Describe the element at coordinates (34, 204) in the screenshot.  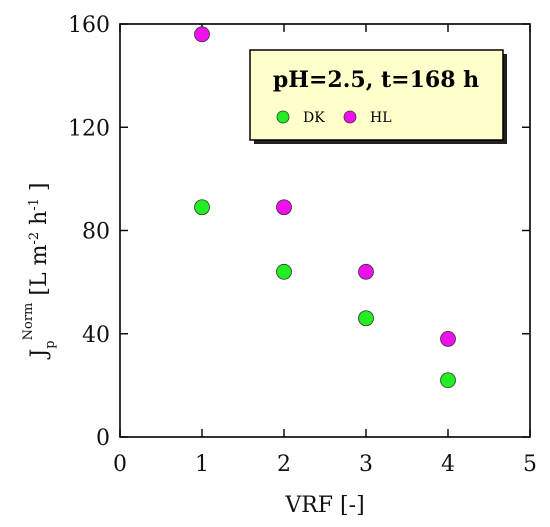
I see `y-label-unit-exp2: -1` at that location.